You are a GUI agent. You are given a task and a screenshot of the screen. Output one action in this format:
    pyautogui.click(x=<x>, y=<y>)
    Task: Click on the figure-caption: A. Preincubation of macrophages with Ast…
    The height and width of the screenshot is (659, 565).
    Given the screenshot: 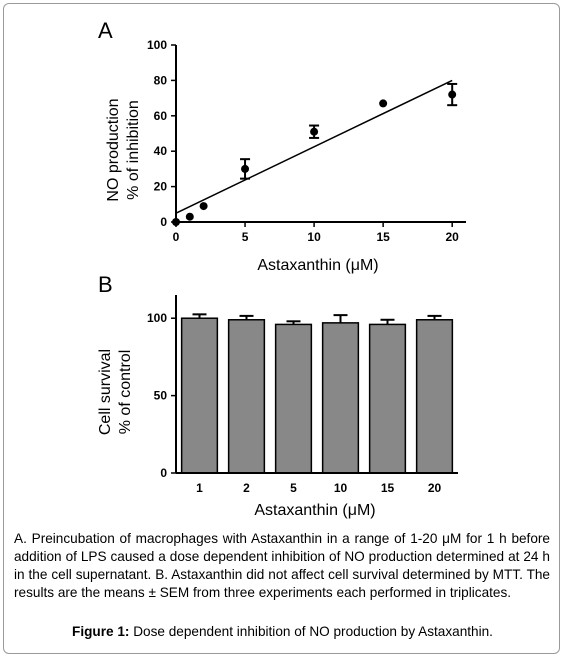 What is the action you would take?
    pyautogui.click(x=282, y=565)
    